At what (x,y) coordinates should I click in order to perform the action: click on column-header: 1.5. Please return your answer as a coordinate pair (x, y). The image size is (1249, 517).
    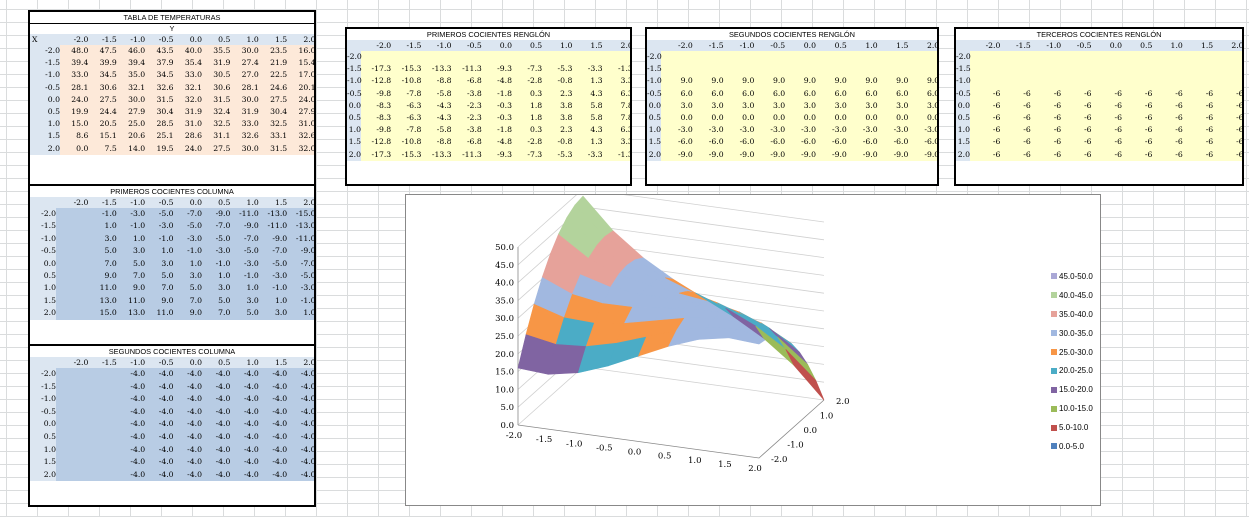
    Looking at the image, I should click on (902, 45).